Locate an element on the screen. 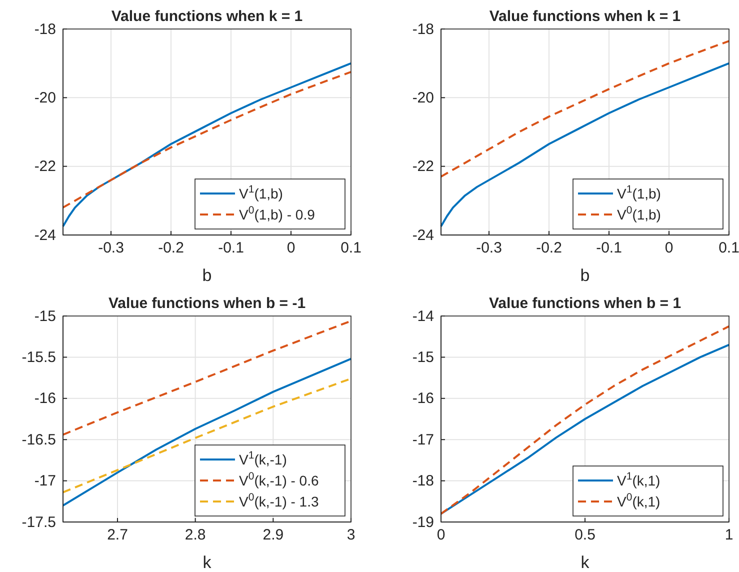 This screenshot has width=739, height=572. x-tick-label: 2.8 is located at coordinates (195, 535).